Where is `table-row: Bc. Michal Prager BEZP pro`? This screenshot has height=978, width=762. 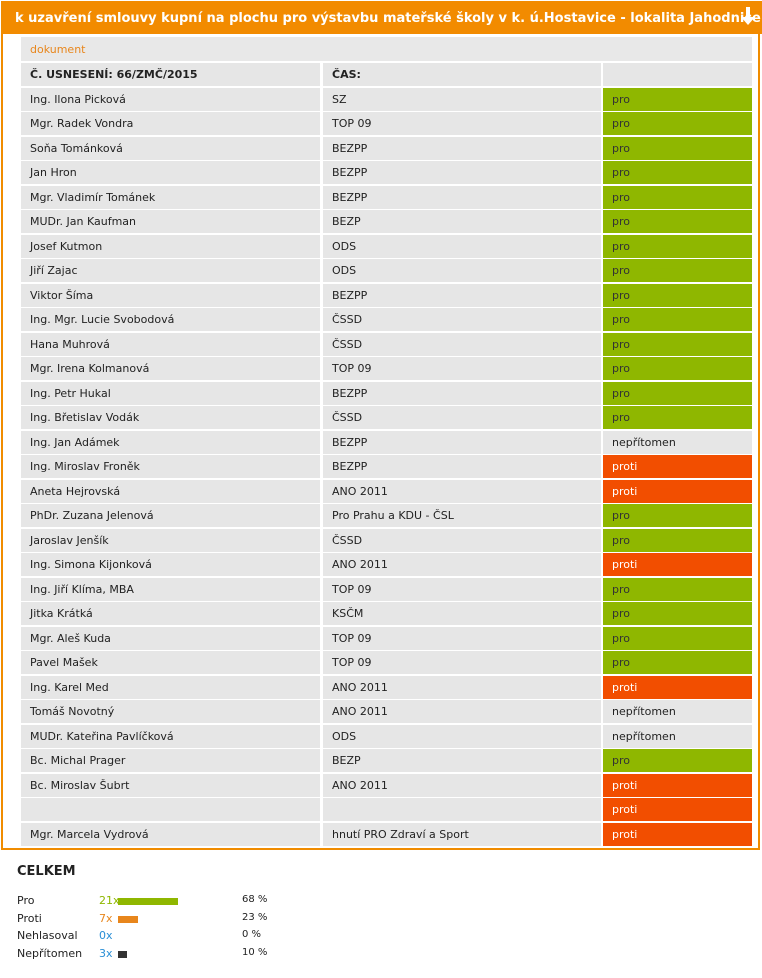 table-row: Bc. Michal Prager BEZP pro is located at coordinates (386, 761).